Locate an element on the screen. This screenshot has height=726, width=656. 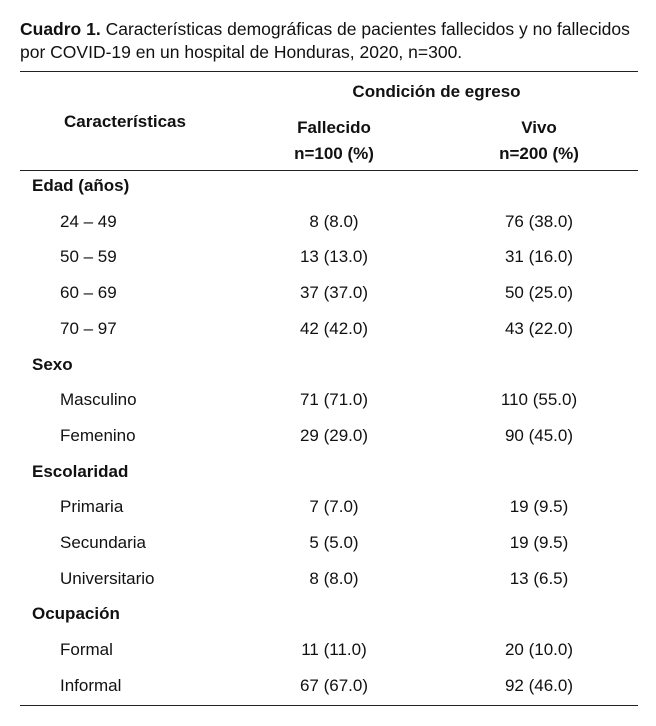
value-vivo: 43 (22.0) is located at coordinates (539, 328).